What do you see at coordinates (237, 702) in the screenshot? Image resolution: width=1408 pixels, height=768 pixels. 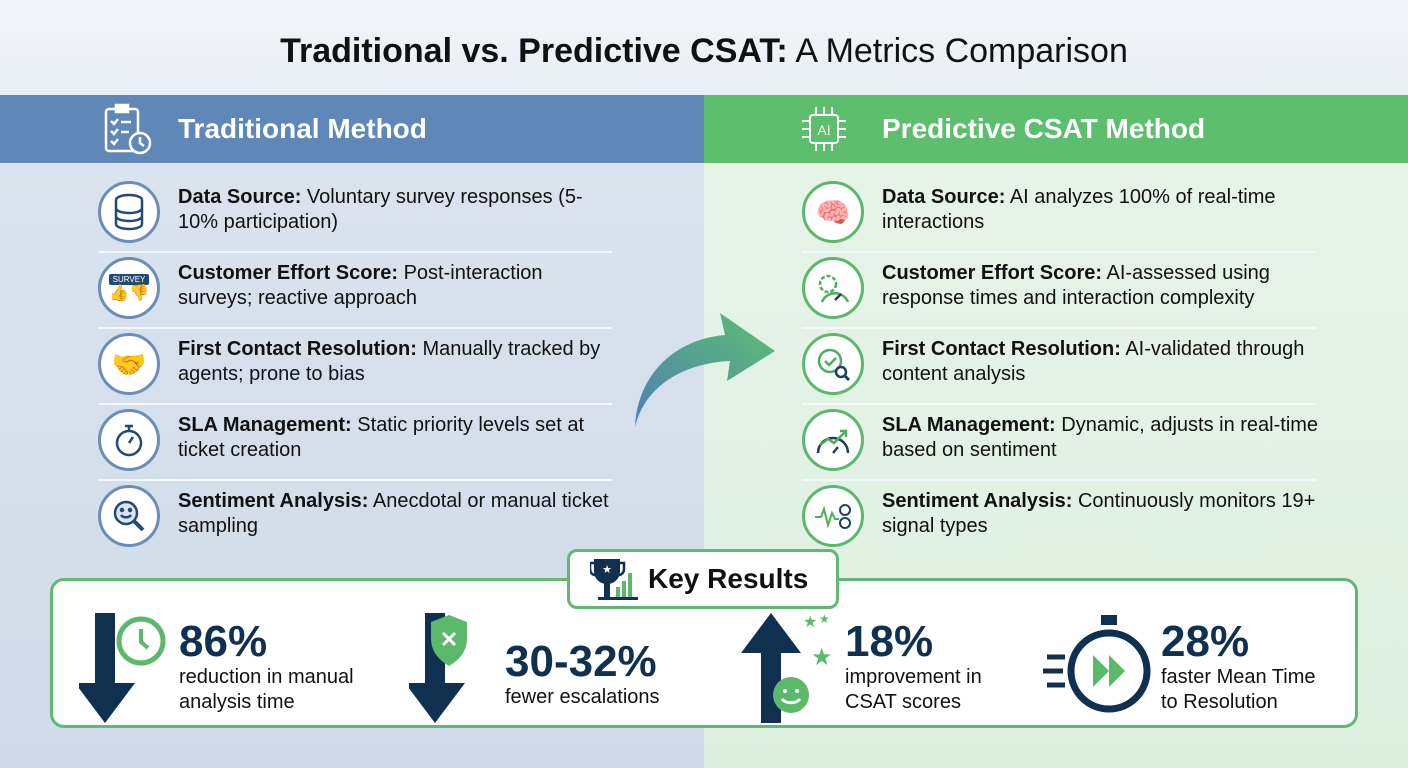 I see `stat-label: analysis time` at bounding box center [237, 702].